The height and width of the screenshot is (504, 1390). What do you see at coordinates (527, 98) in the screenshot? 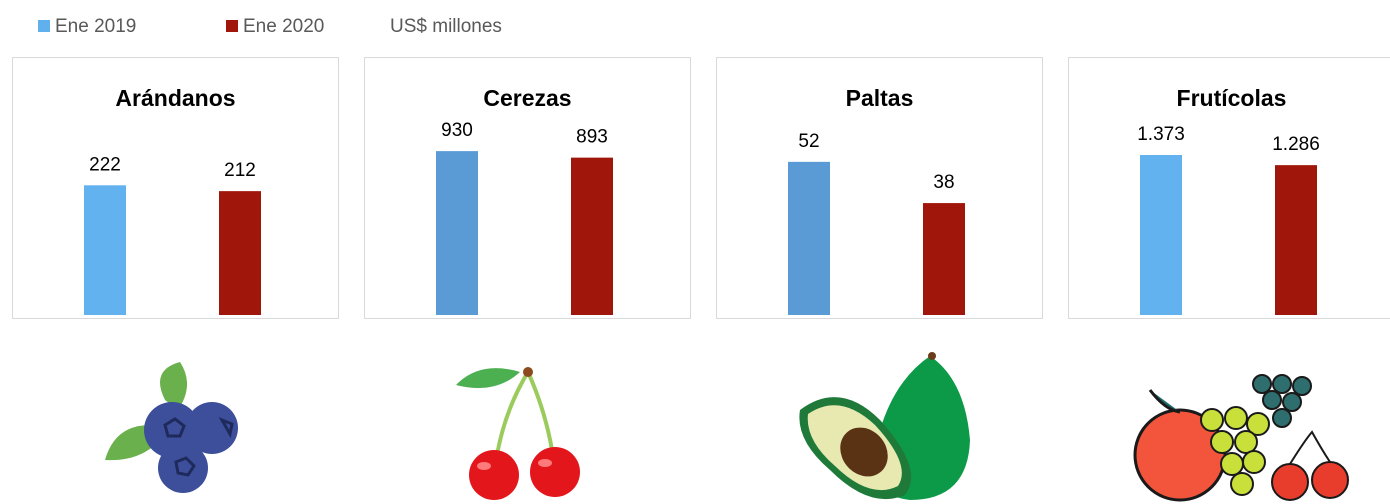
I see `chart-title: Cerezas` at bounding box center [527, 98].